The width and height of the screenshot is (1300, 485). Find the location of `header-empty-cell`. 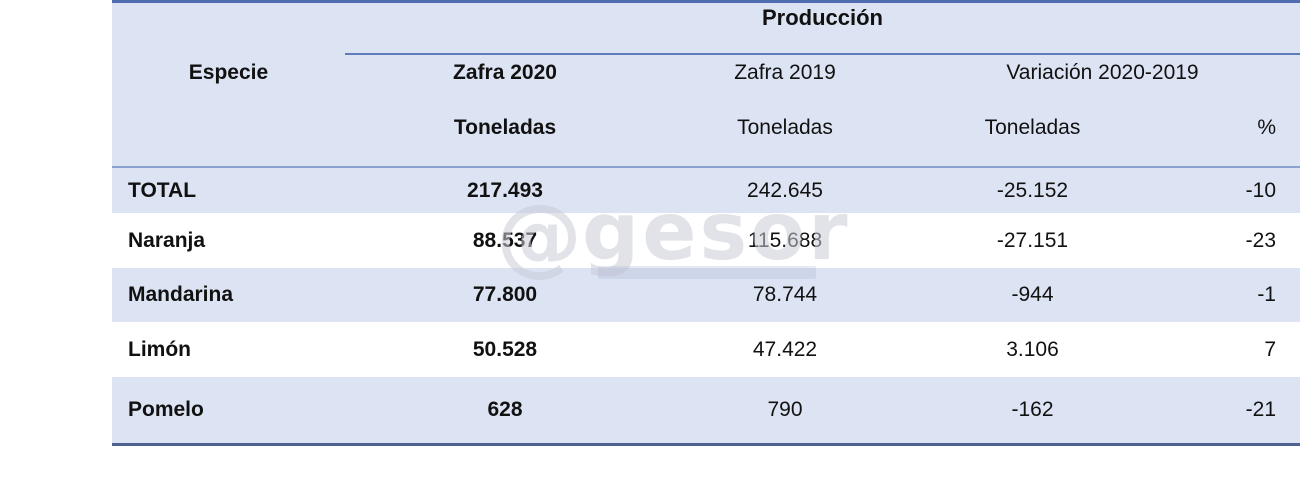

header-empty-cell is located at coordinates (228, 29).